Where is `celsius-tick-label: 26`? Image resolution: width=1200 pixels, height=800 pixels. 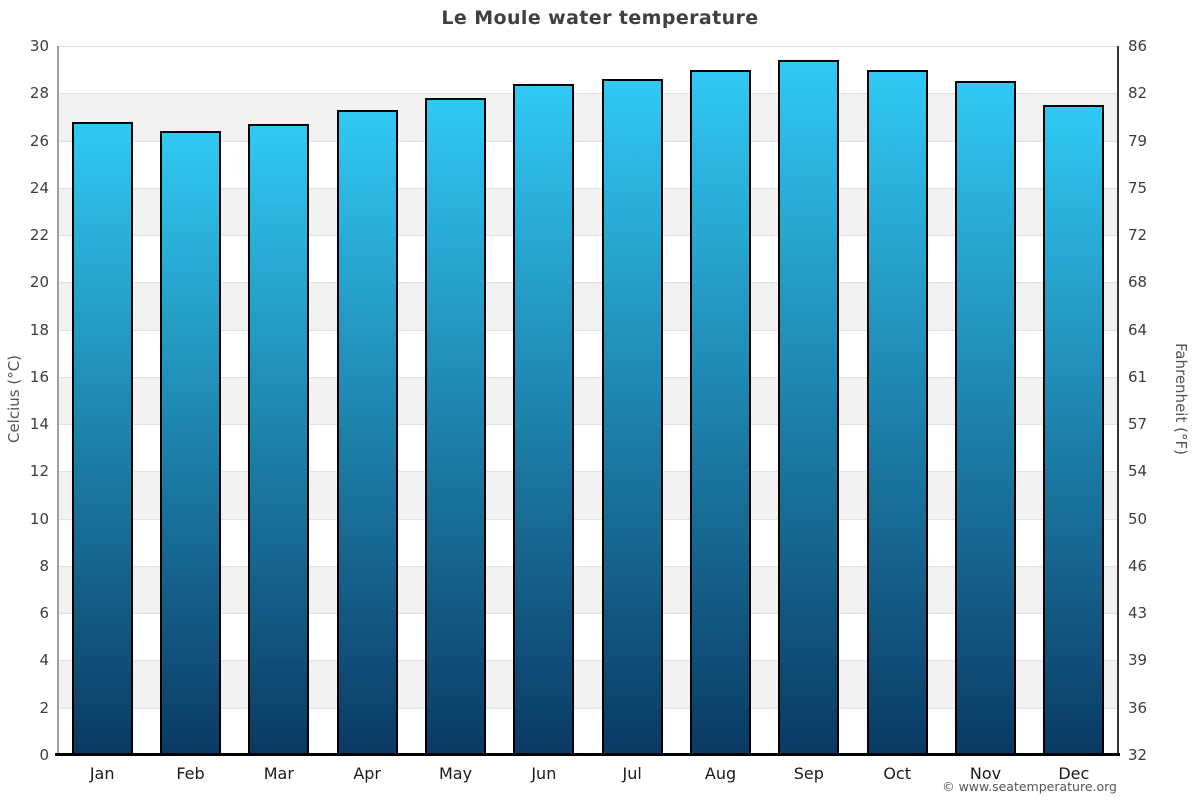
celsius-tick-label: 26 is located at coordinates (39, 140).